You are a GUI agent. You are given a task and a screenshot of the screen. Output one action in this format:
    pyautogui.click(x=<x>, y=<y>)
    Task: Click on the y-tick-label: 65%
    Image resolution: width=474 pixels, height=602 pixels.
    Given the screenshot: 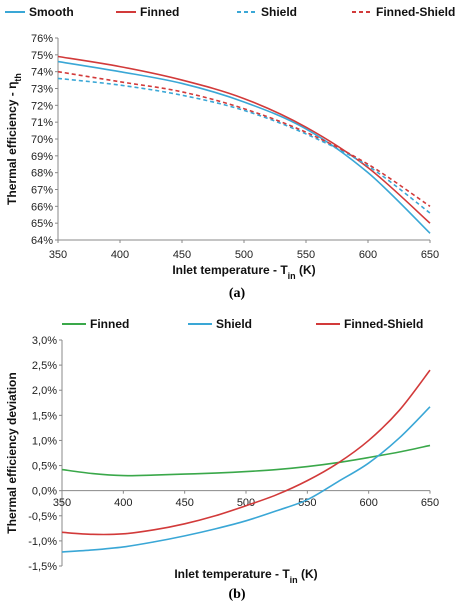 What is the action you would take?
    pyautogui.click(x=42, y=224)
    